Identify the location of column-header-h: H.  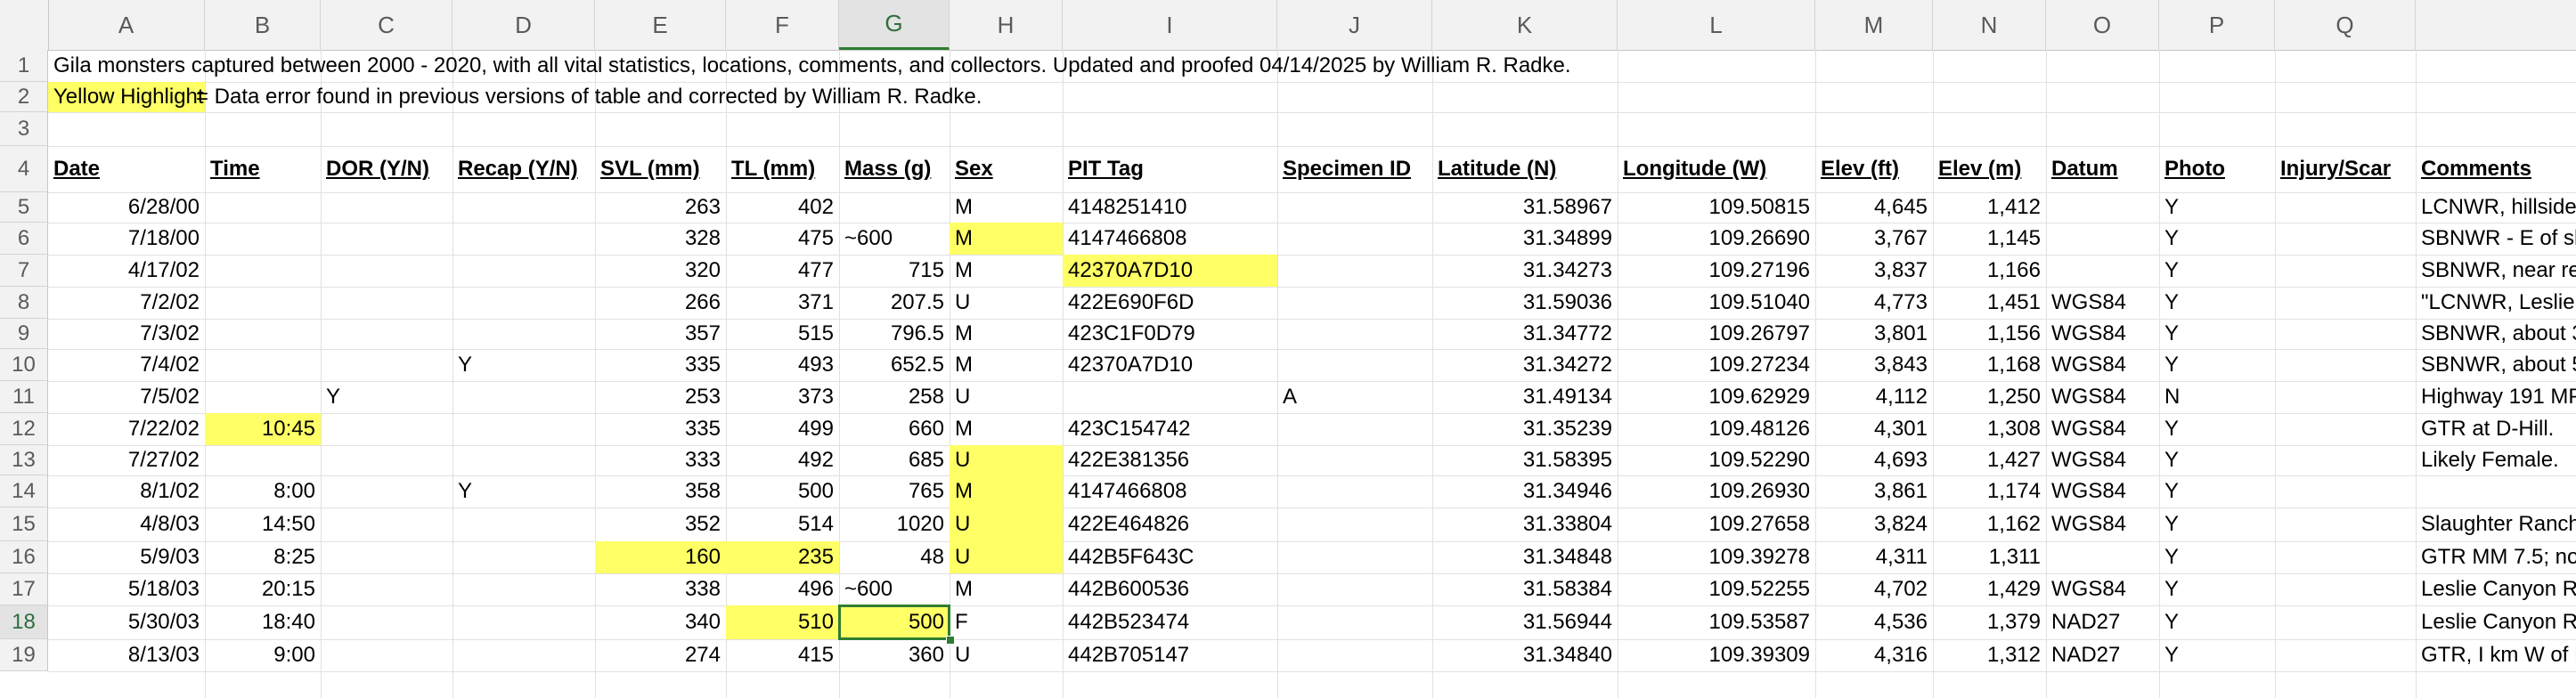
(1007, 25).